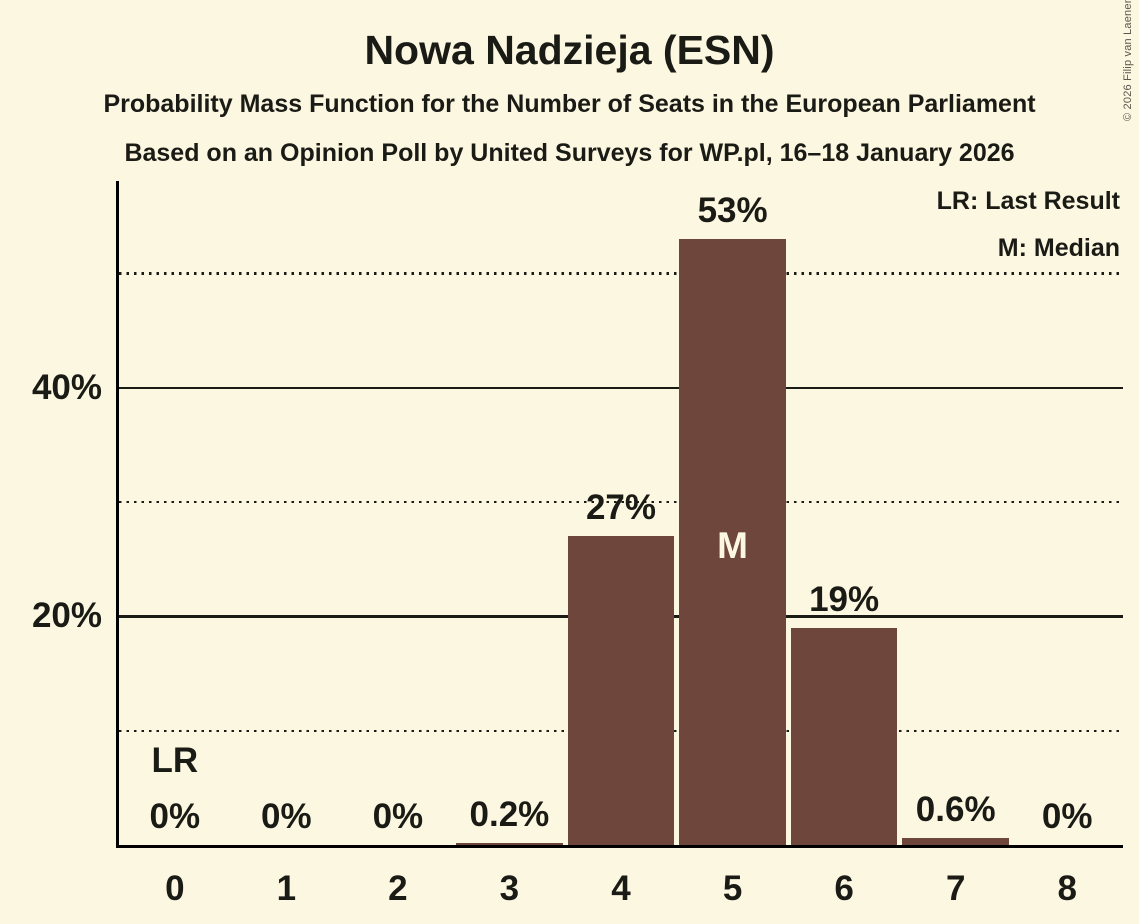  I want to click on x-tick-label-4: 4, so click(621, 888).